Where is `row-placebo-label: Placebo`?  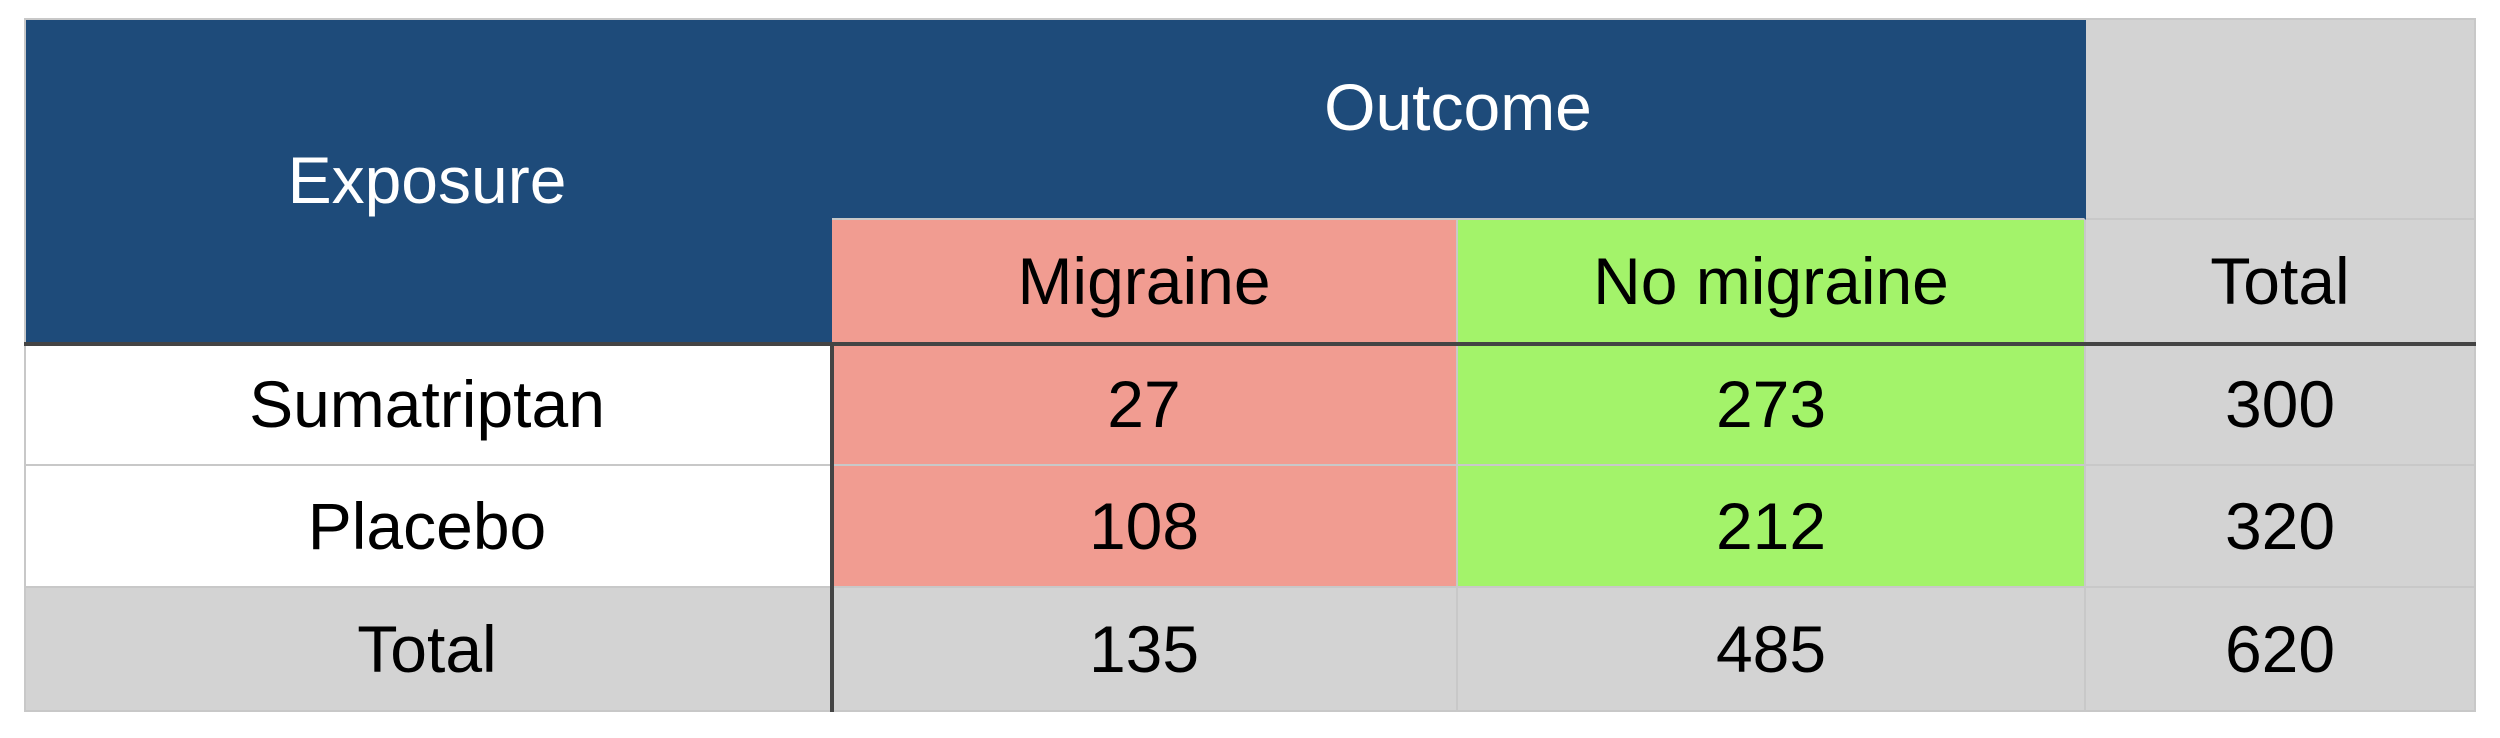
row-placebo-label: Placebo is located at coordinates (428, 527).